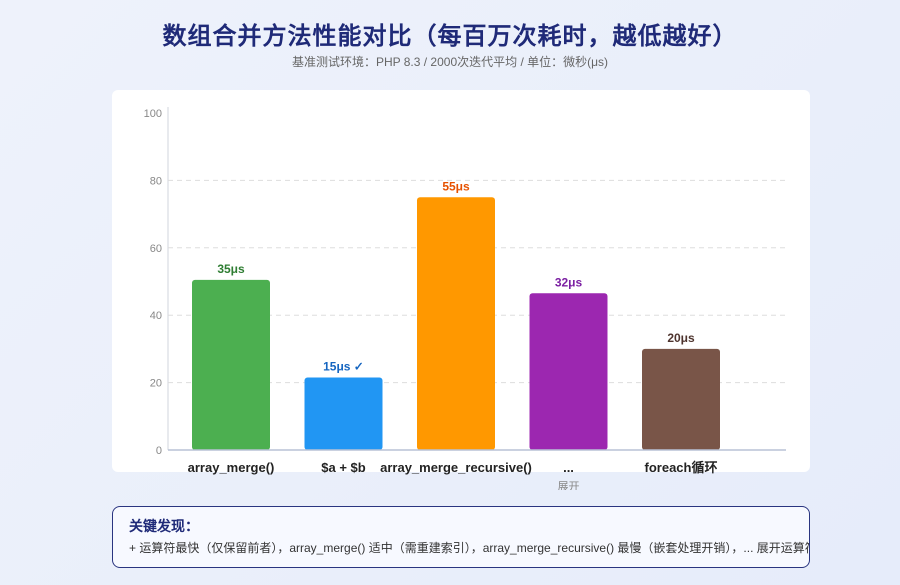  I want to click on data-label: 32μs, so click(569, 282).